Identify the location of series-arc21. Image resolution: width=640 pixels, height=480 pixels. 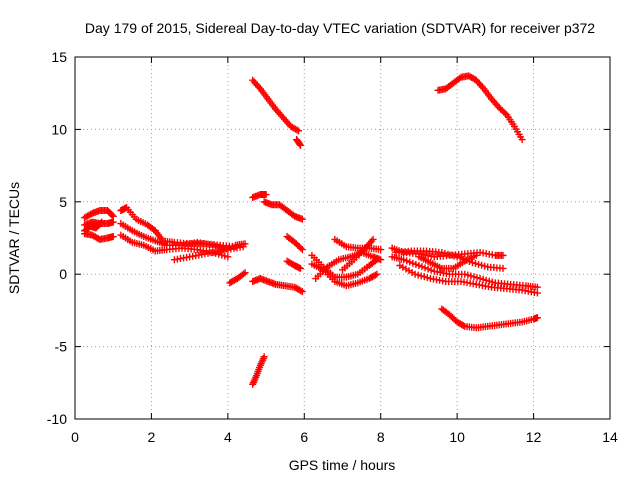
(358, 244).